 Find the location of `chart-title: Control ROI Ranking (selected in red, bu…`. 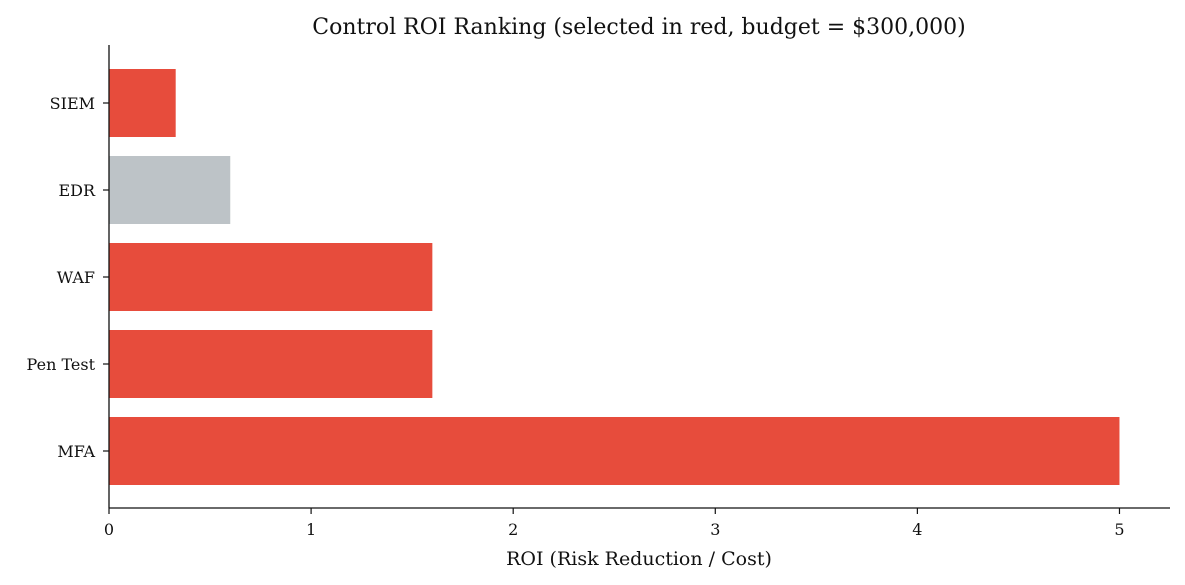

chart-title: Control ROI Ranking (selected in red, bu… is located at coordinates (638, 27).